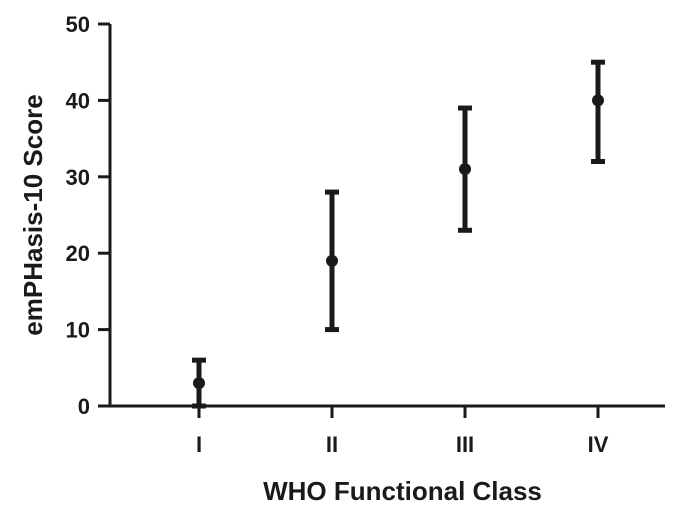 The image size is (685, 513). What do you see at coordinates (78, 330) in the screenshot?
I see `y-tick-label: 10` at bounding box center [78, 330].